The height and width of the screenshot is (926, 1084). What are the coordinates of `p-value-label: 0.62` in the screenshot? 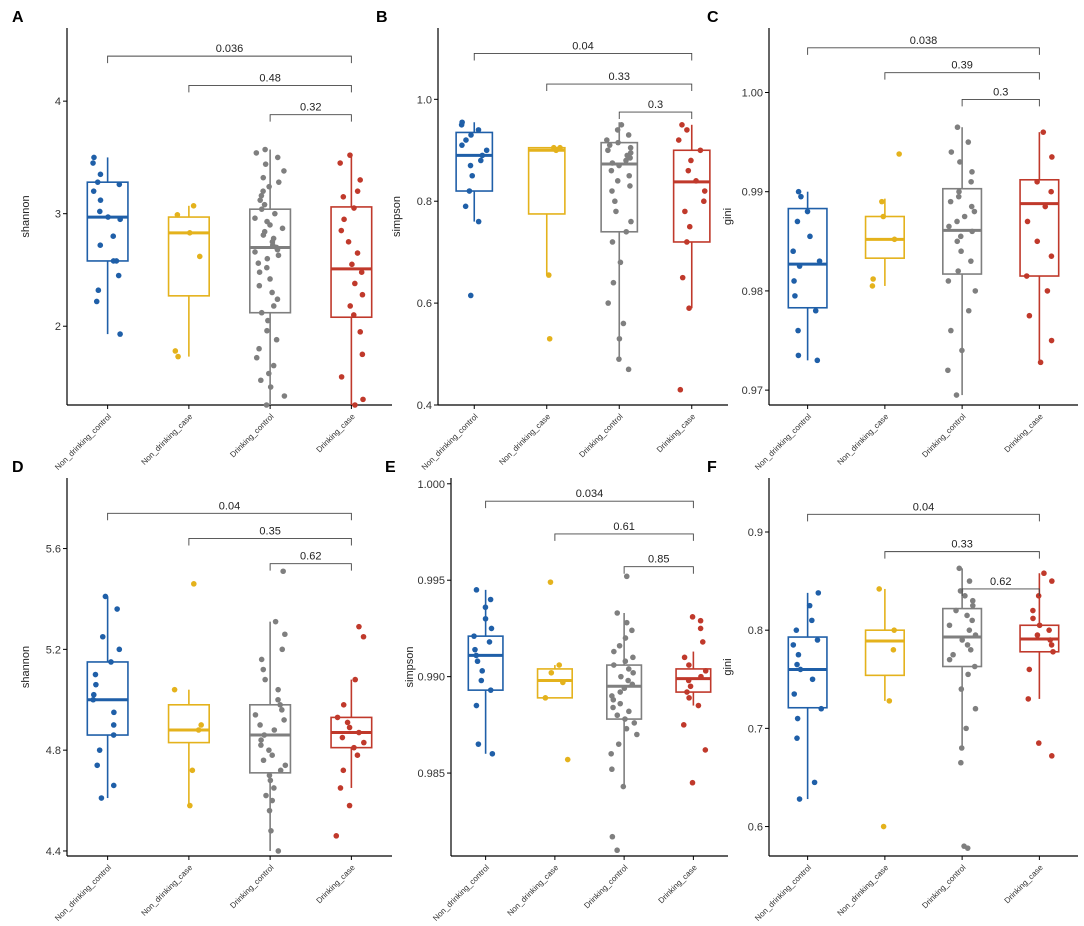 It's located at (310, 557).